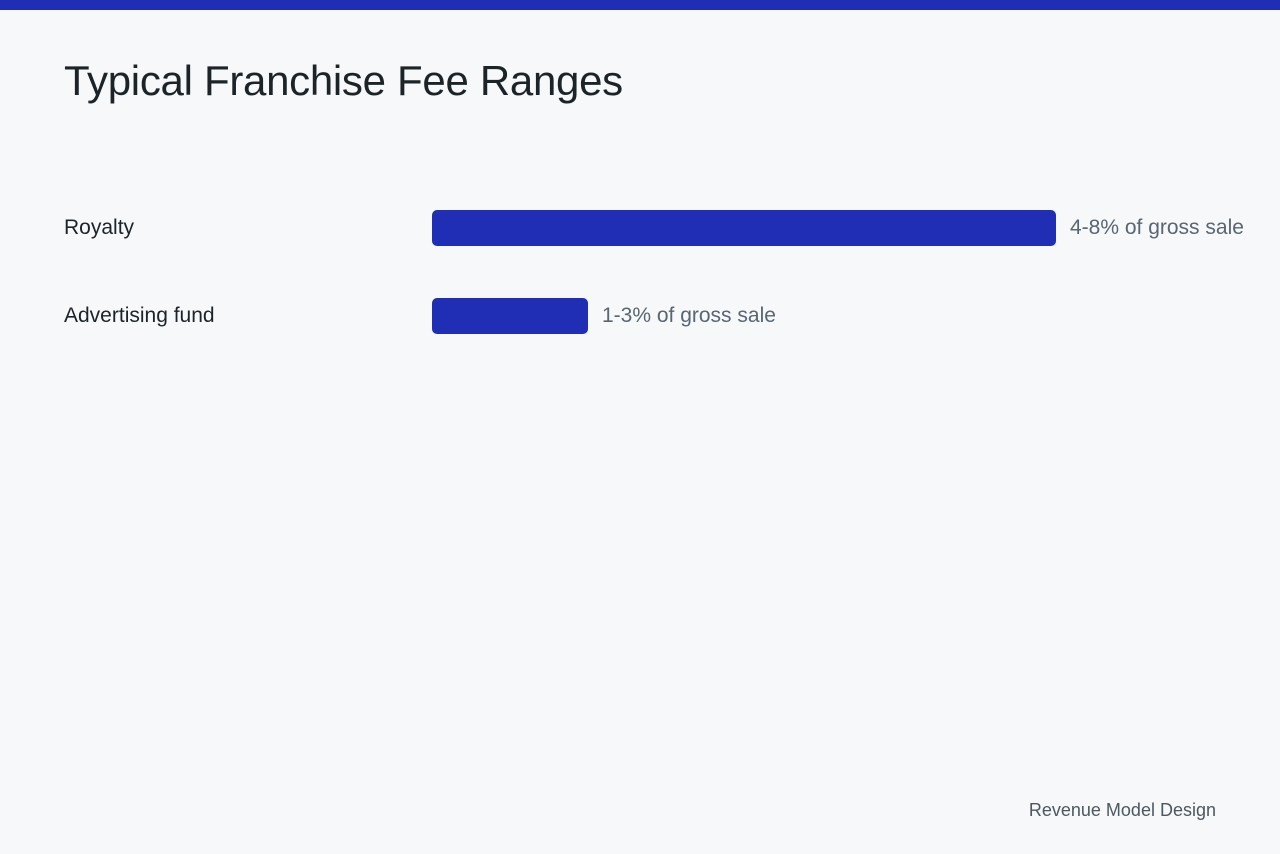 This screenshot has width=1280, height=854. What do you see at coordinates (640, 5) in the screenshot?
I see `top-accent-bar` at bounding box center [640, 5].